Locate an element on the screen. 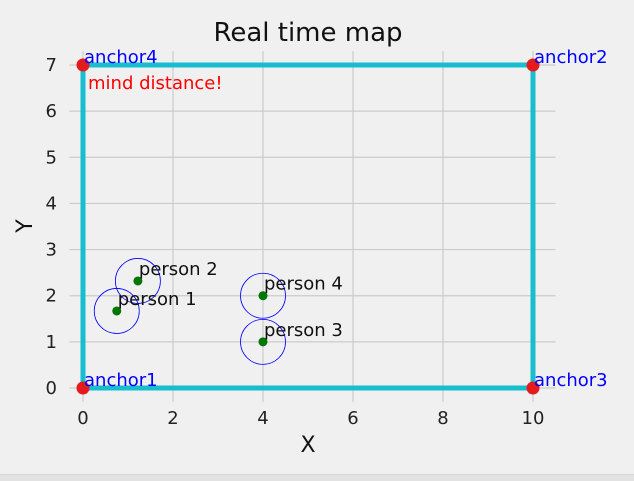  y-tick-label: 3 is located at coordinates (51, 250).